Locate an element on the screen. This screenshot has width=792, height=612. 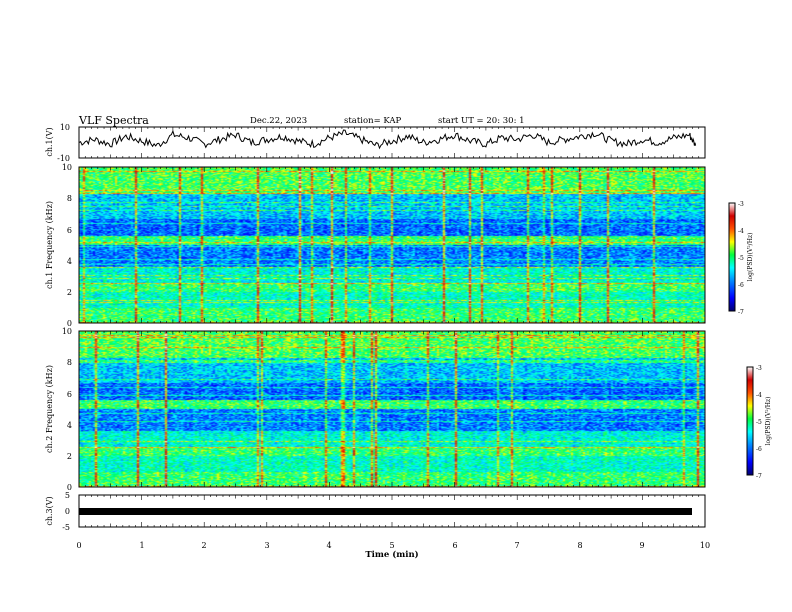
ch1-colorbar-ticks: -3 -4 -5 -6 -7 is located at coordinates (741, 258).